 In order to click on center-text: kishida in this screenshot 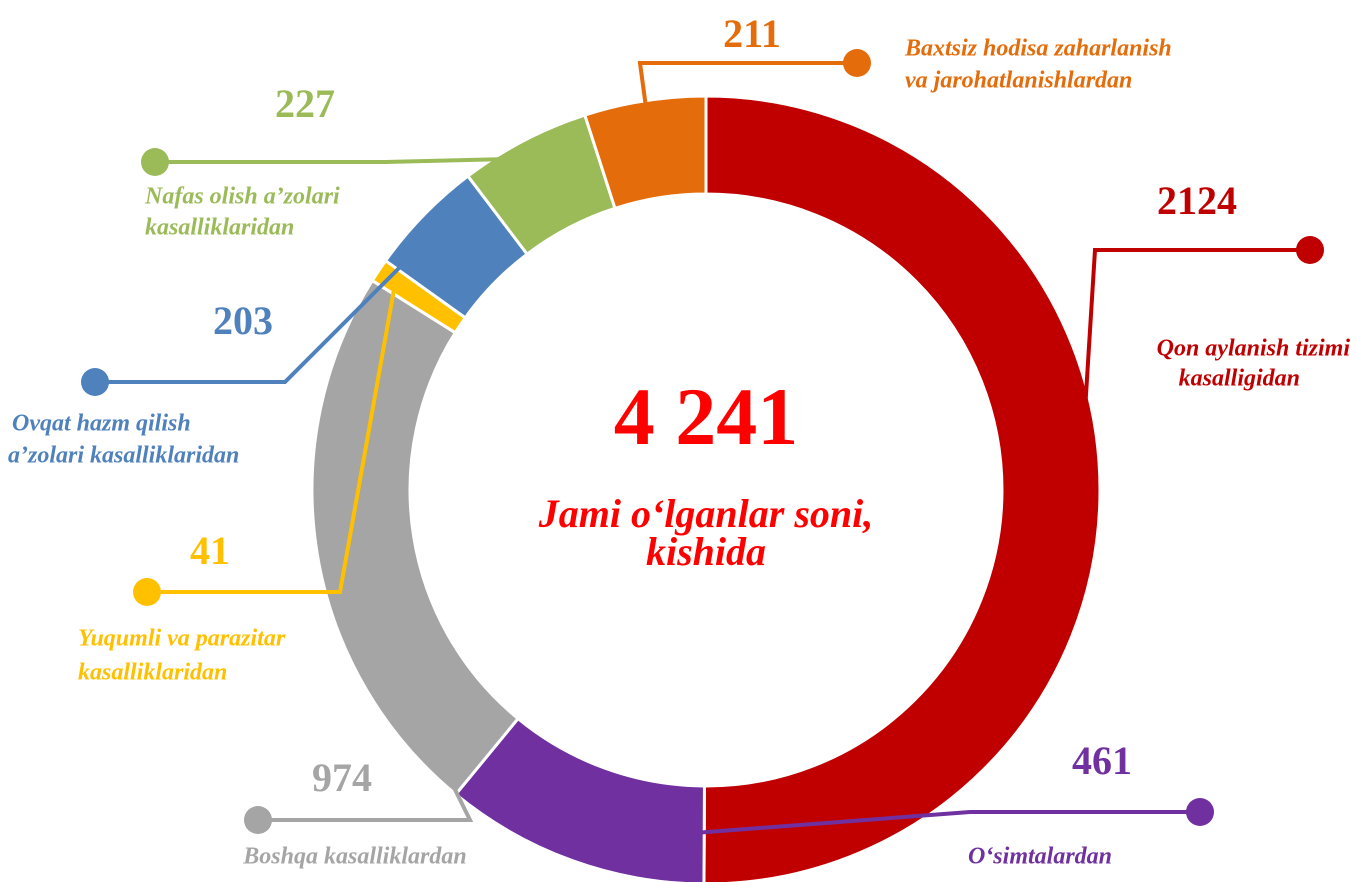, I will do `click(706, 551)`.